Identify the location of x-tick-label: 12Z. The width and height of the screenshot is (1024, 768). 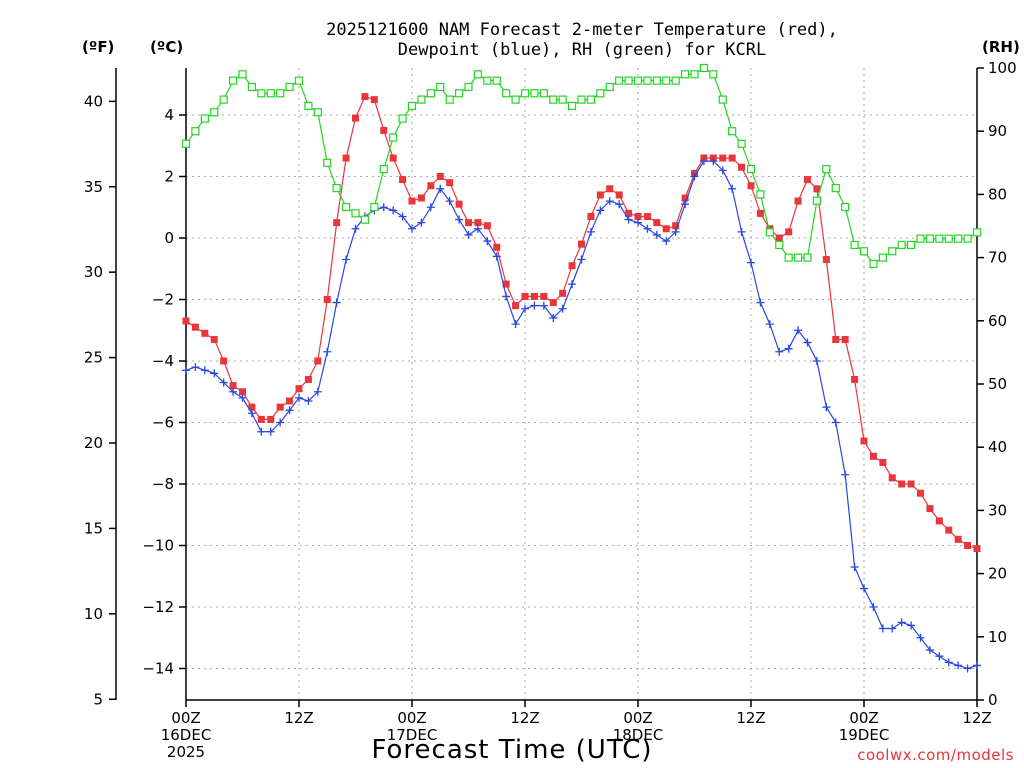
(976, 718).